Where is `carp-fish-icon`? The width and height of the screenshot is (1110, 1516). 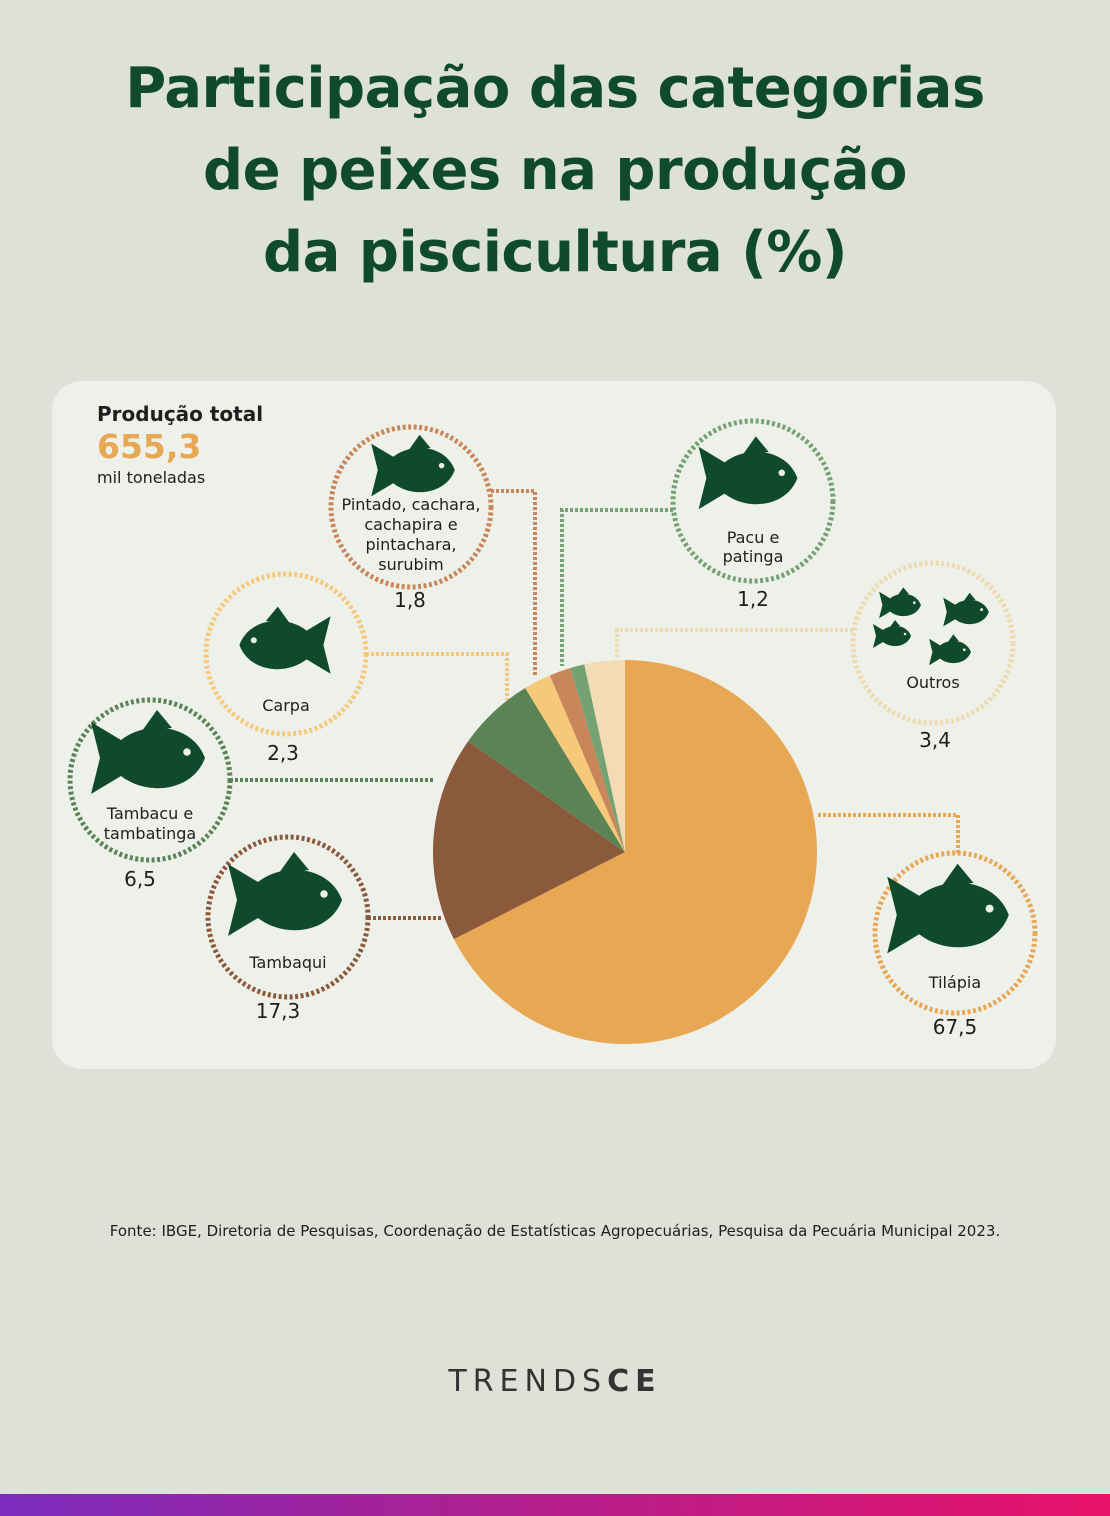 carp-fish-icon is located at coordinates (285, 640).